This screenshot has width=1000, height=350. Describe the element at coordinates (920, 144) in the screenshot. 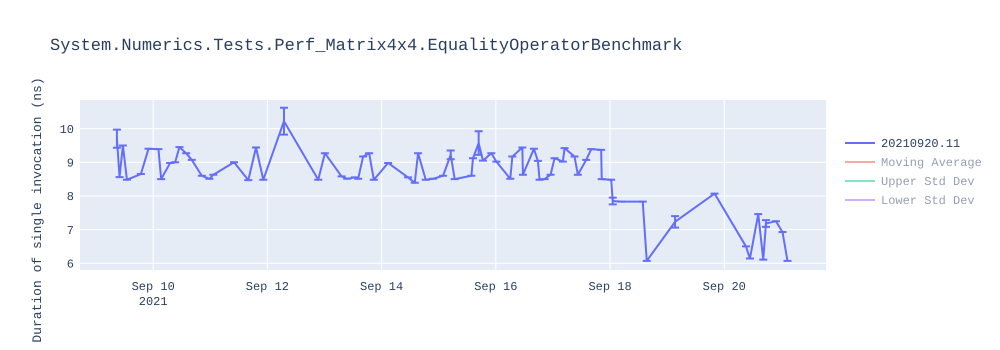

I see `legend-label: 20210920.11` at that location.